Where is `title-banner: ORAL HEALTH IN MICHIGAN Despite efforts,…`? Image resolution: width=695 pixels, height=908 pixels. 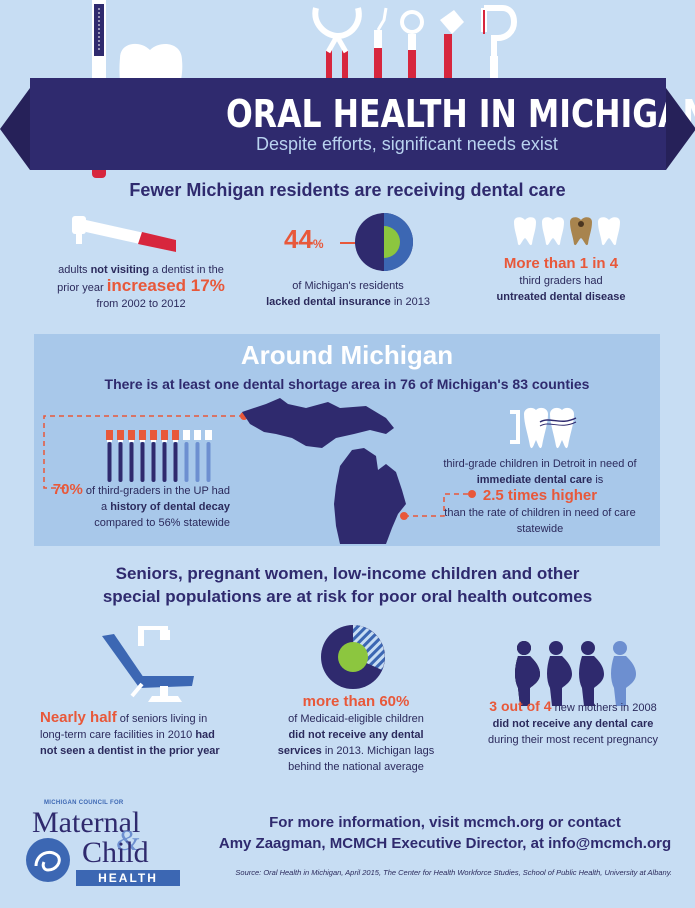
title-banner: ORAL HEALTH IN MICHIGAN Despite efforts,… is located at coordinates (347, 124).